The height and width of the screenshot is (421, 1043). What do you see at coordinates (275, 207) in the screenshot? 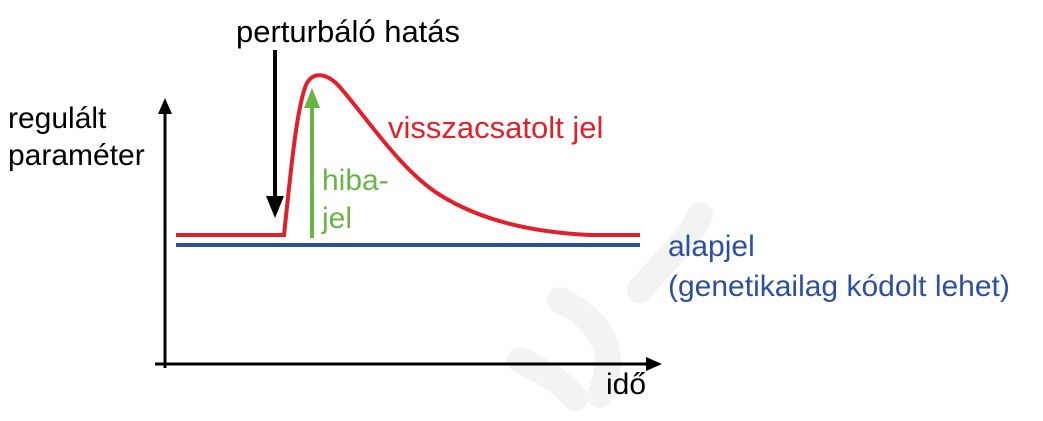
I see `perturbation-arrowhead` at bounding box center [275, 207].